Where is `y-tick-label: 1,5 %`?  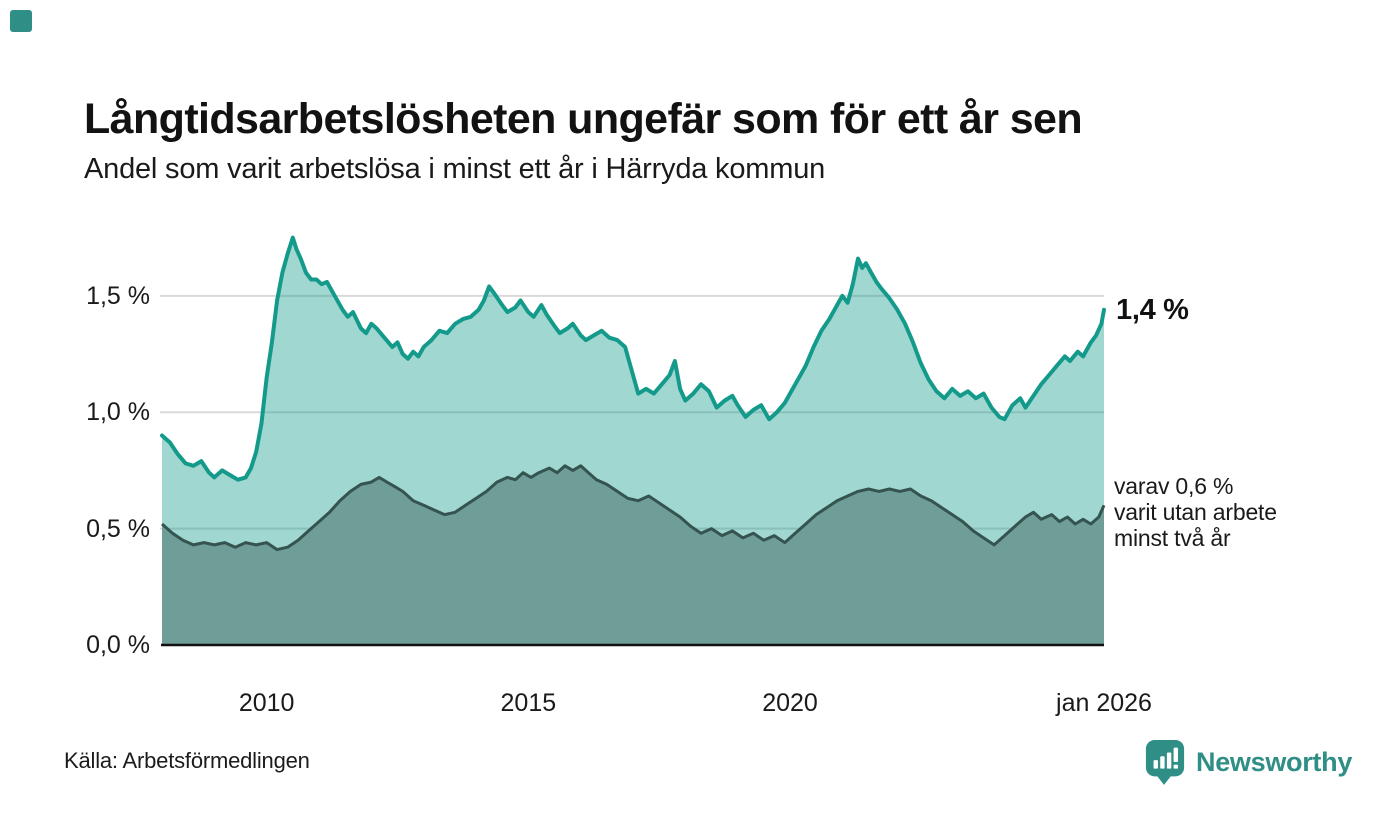 y-tick-label: 1,5 % is located at coordinates (118, 295).